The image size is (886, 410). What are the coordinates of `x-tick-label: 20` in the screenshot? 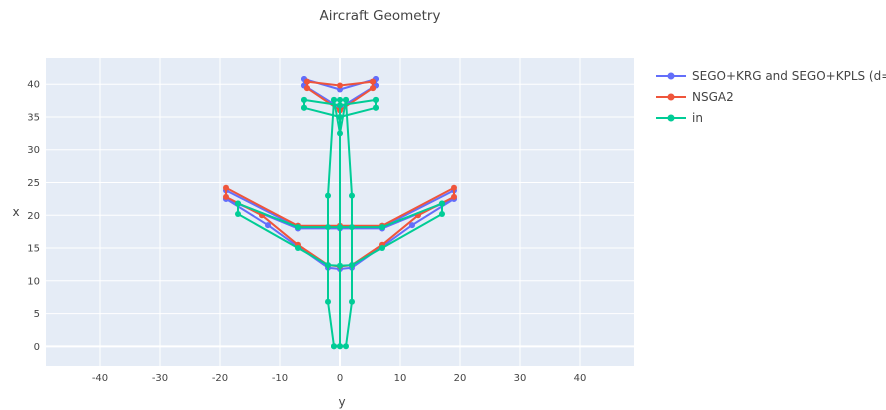 It's located at (460, 378).